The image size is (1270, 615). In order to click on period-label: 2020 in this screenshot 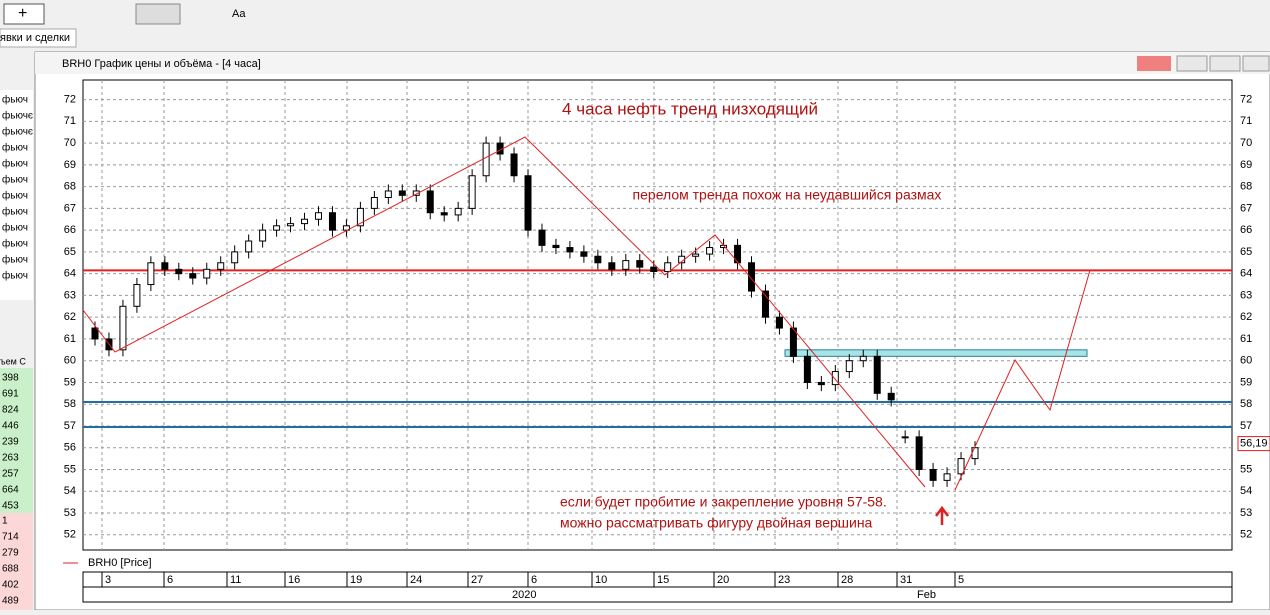, I will do `click(524, 595)`.